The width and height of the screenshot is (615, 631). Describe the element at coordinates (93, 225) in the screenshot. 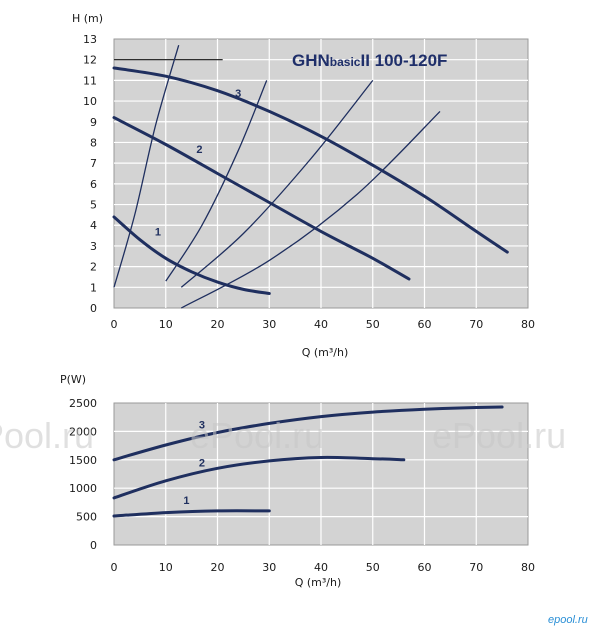

I see `c0-ytick-4: 4` at that location.